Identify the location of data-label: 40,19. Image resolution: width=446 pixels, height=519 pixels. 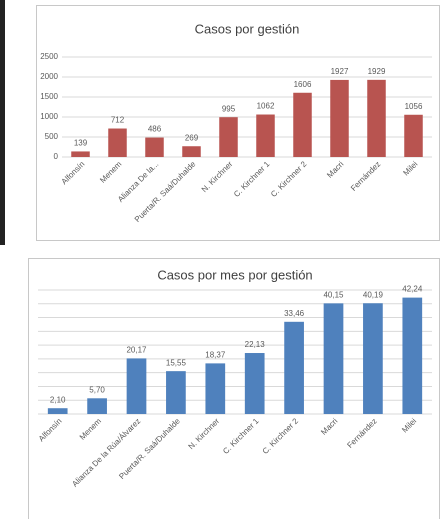
(373, 294).